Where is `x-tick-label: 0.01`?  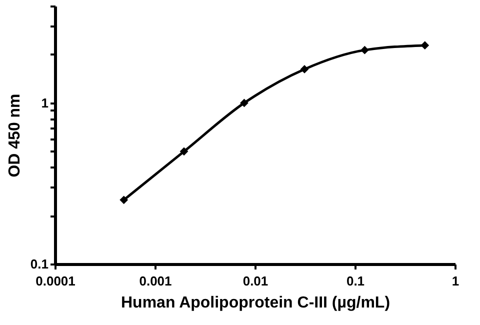
x-tick-label: 0.01 is located at coordinates (255, 281).